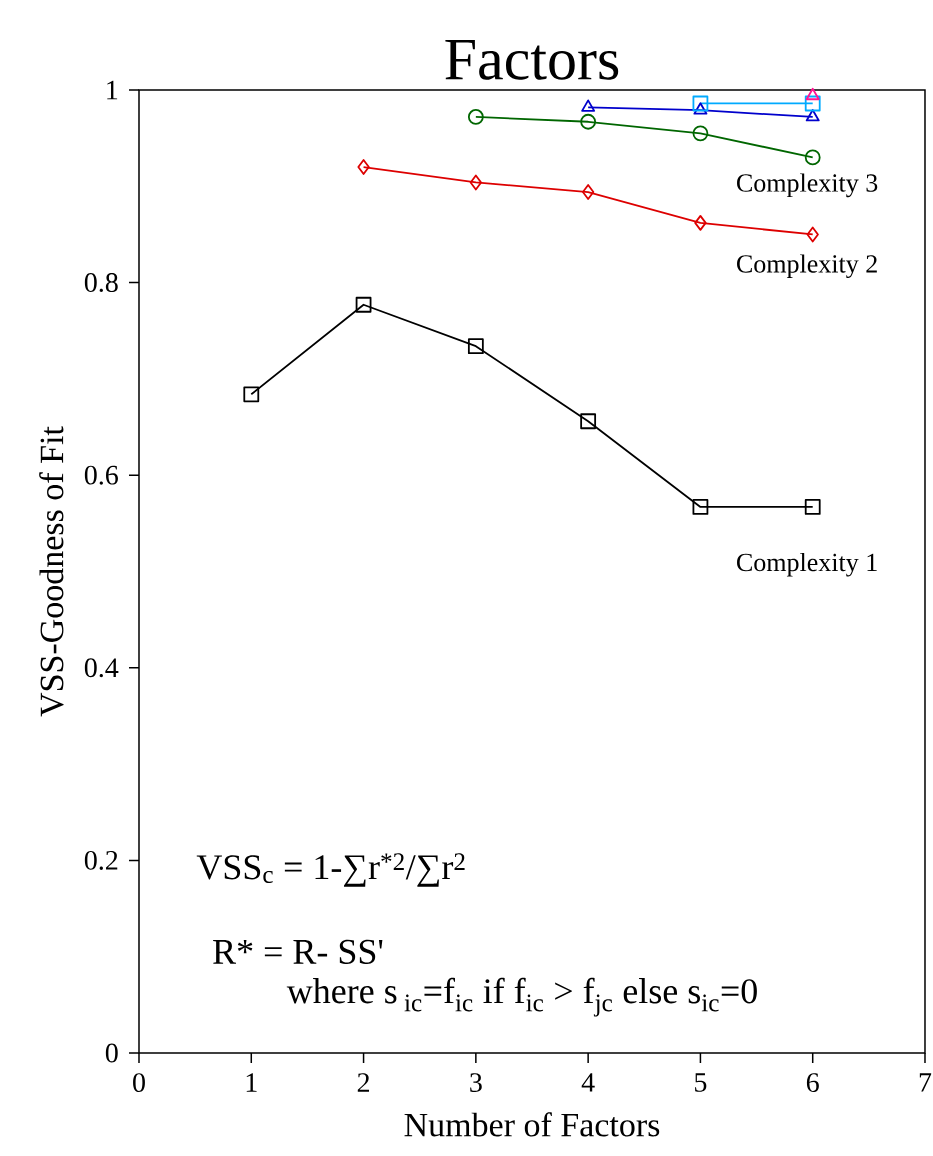  What do you see at coordinates (807, 564) in the screenshot?
I see `annotation: Complexity 1` at bounding box center [807, 564].